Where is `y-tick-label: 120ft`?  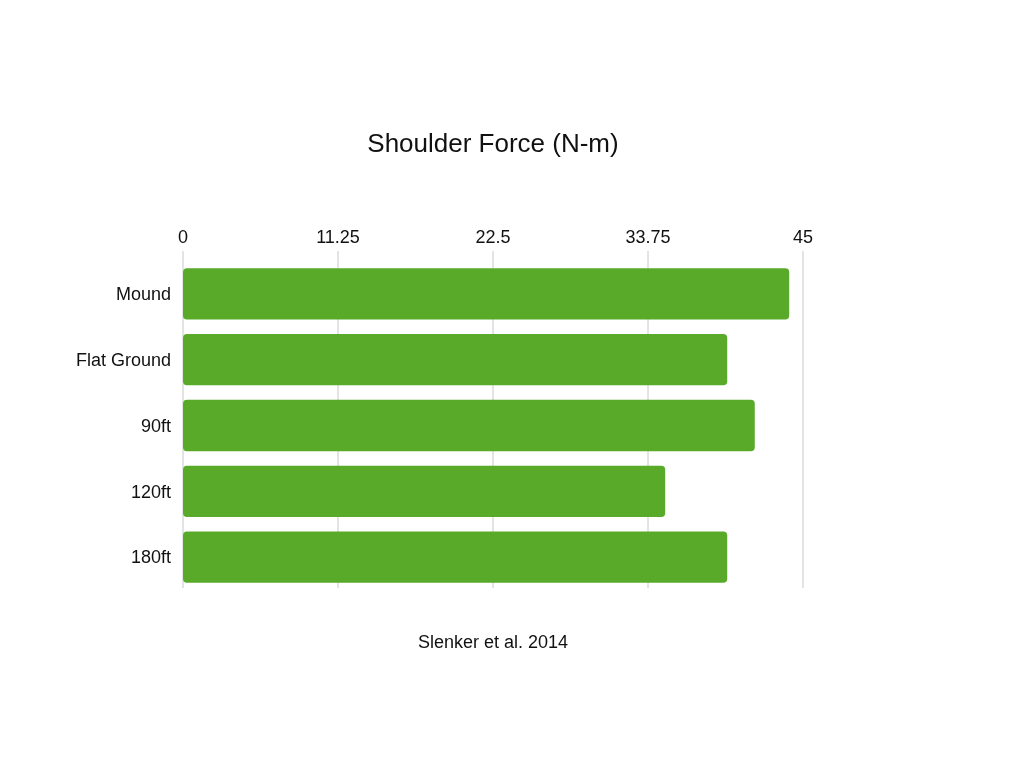 y-tick-label: 120ft is located at coordinates (150, 491).